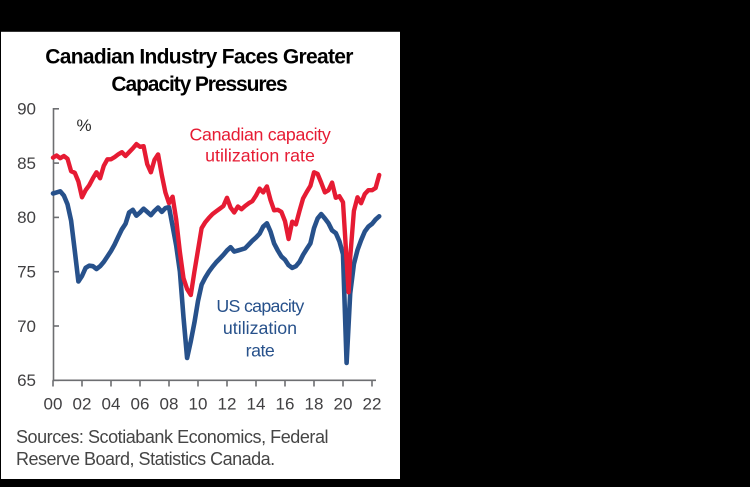 The height and width of the screenshot is (487, 750). Describe the element at coordinates (260, 306) in the screenshot. I see `svg-text: US capacity` at that location.